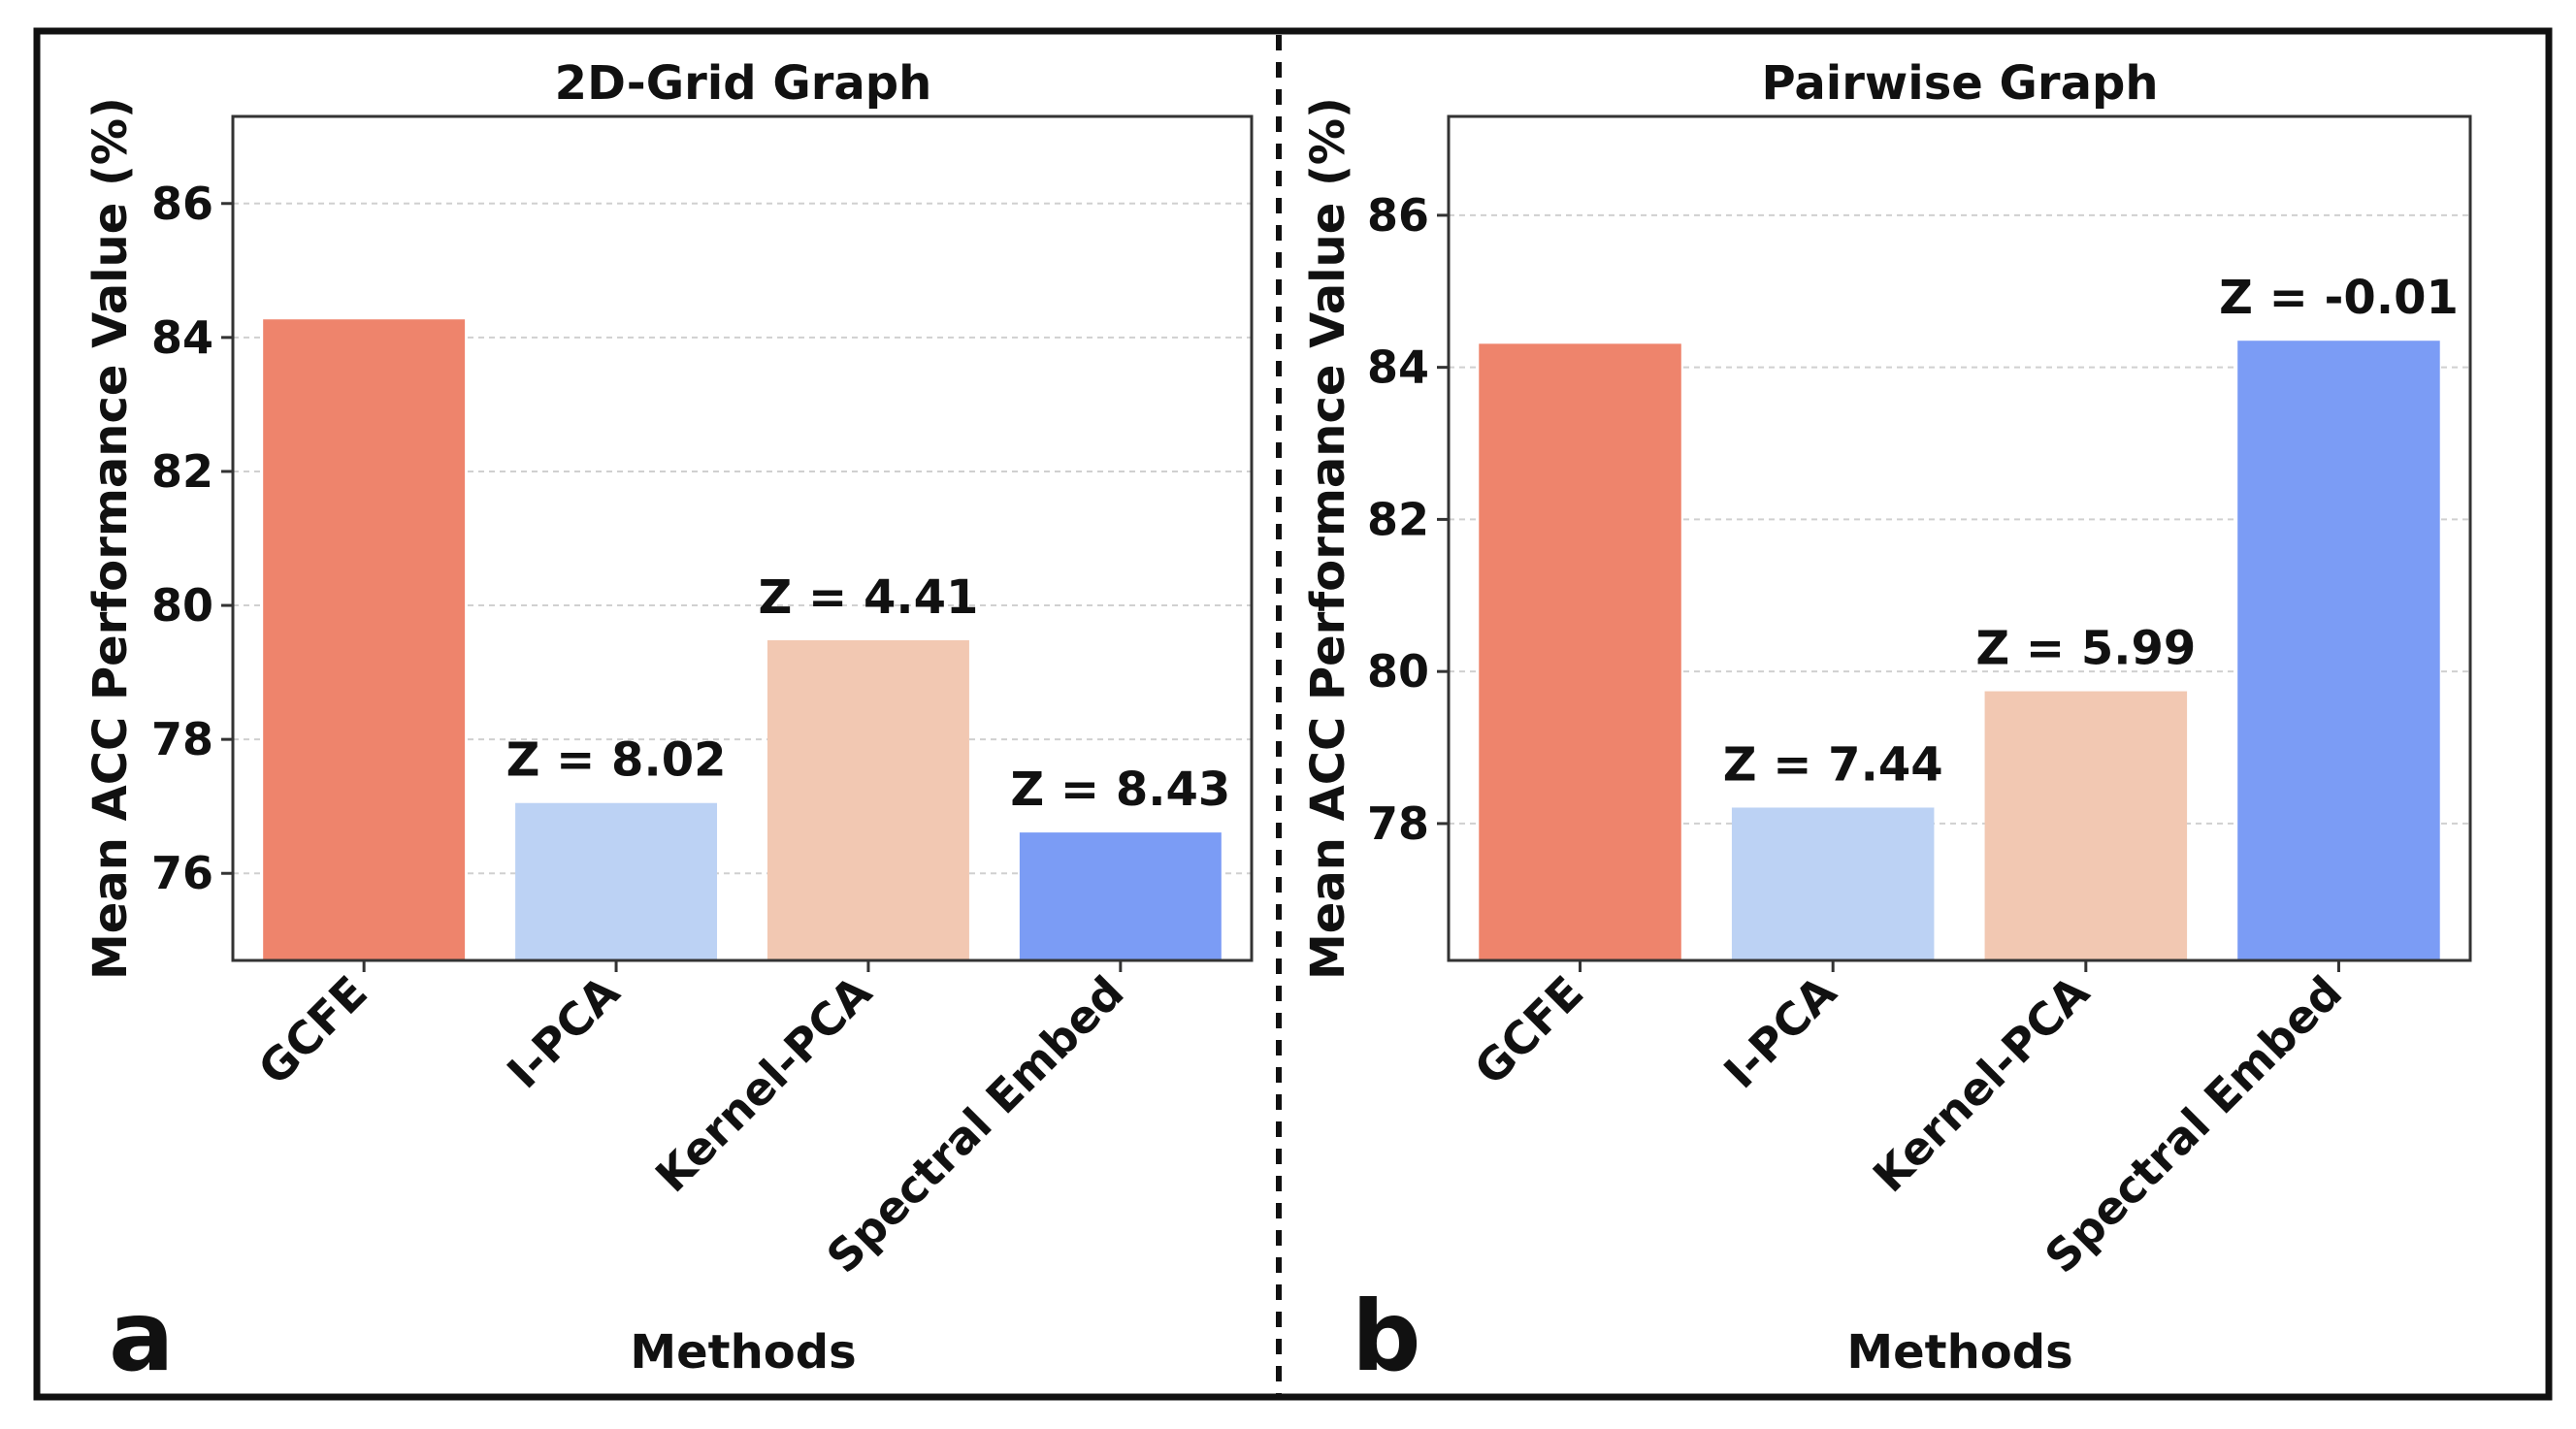 The height and width of the screenshot is (1429, 2576). What do you see at coordinates (1959, 83) in the screenshot?
I see `panel-b-title: Pairwise Graph` at bounding box center [1959, 83].